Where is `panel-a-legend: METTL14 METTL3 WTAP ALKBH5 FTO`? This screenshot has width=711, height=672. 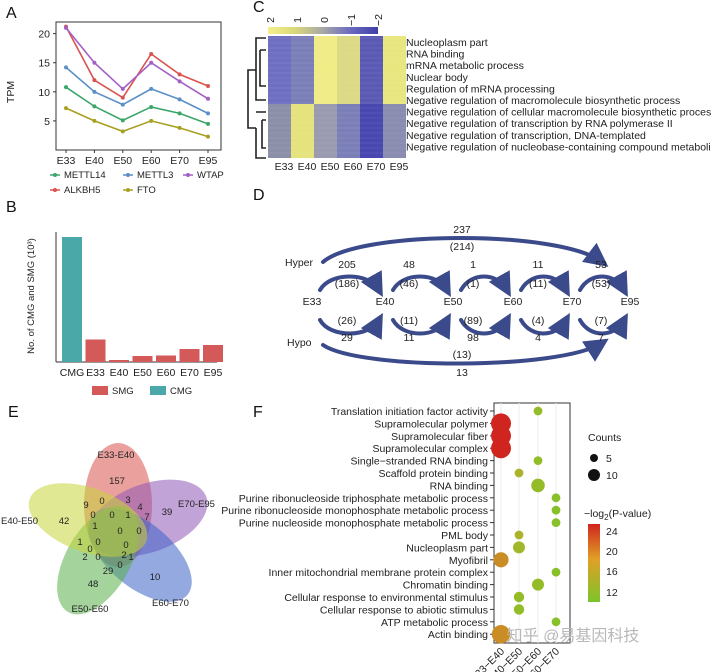
panel-a-legend: METTL14 METTL3 WTAP ALKBH5 FTO is located at coordinates (137, 183).